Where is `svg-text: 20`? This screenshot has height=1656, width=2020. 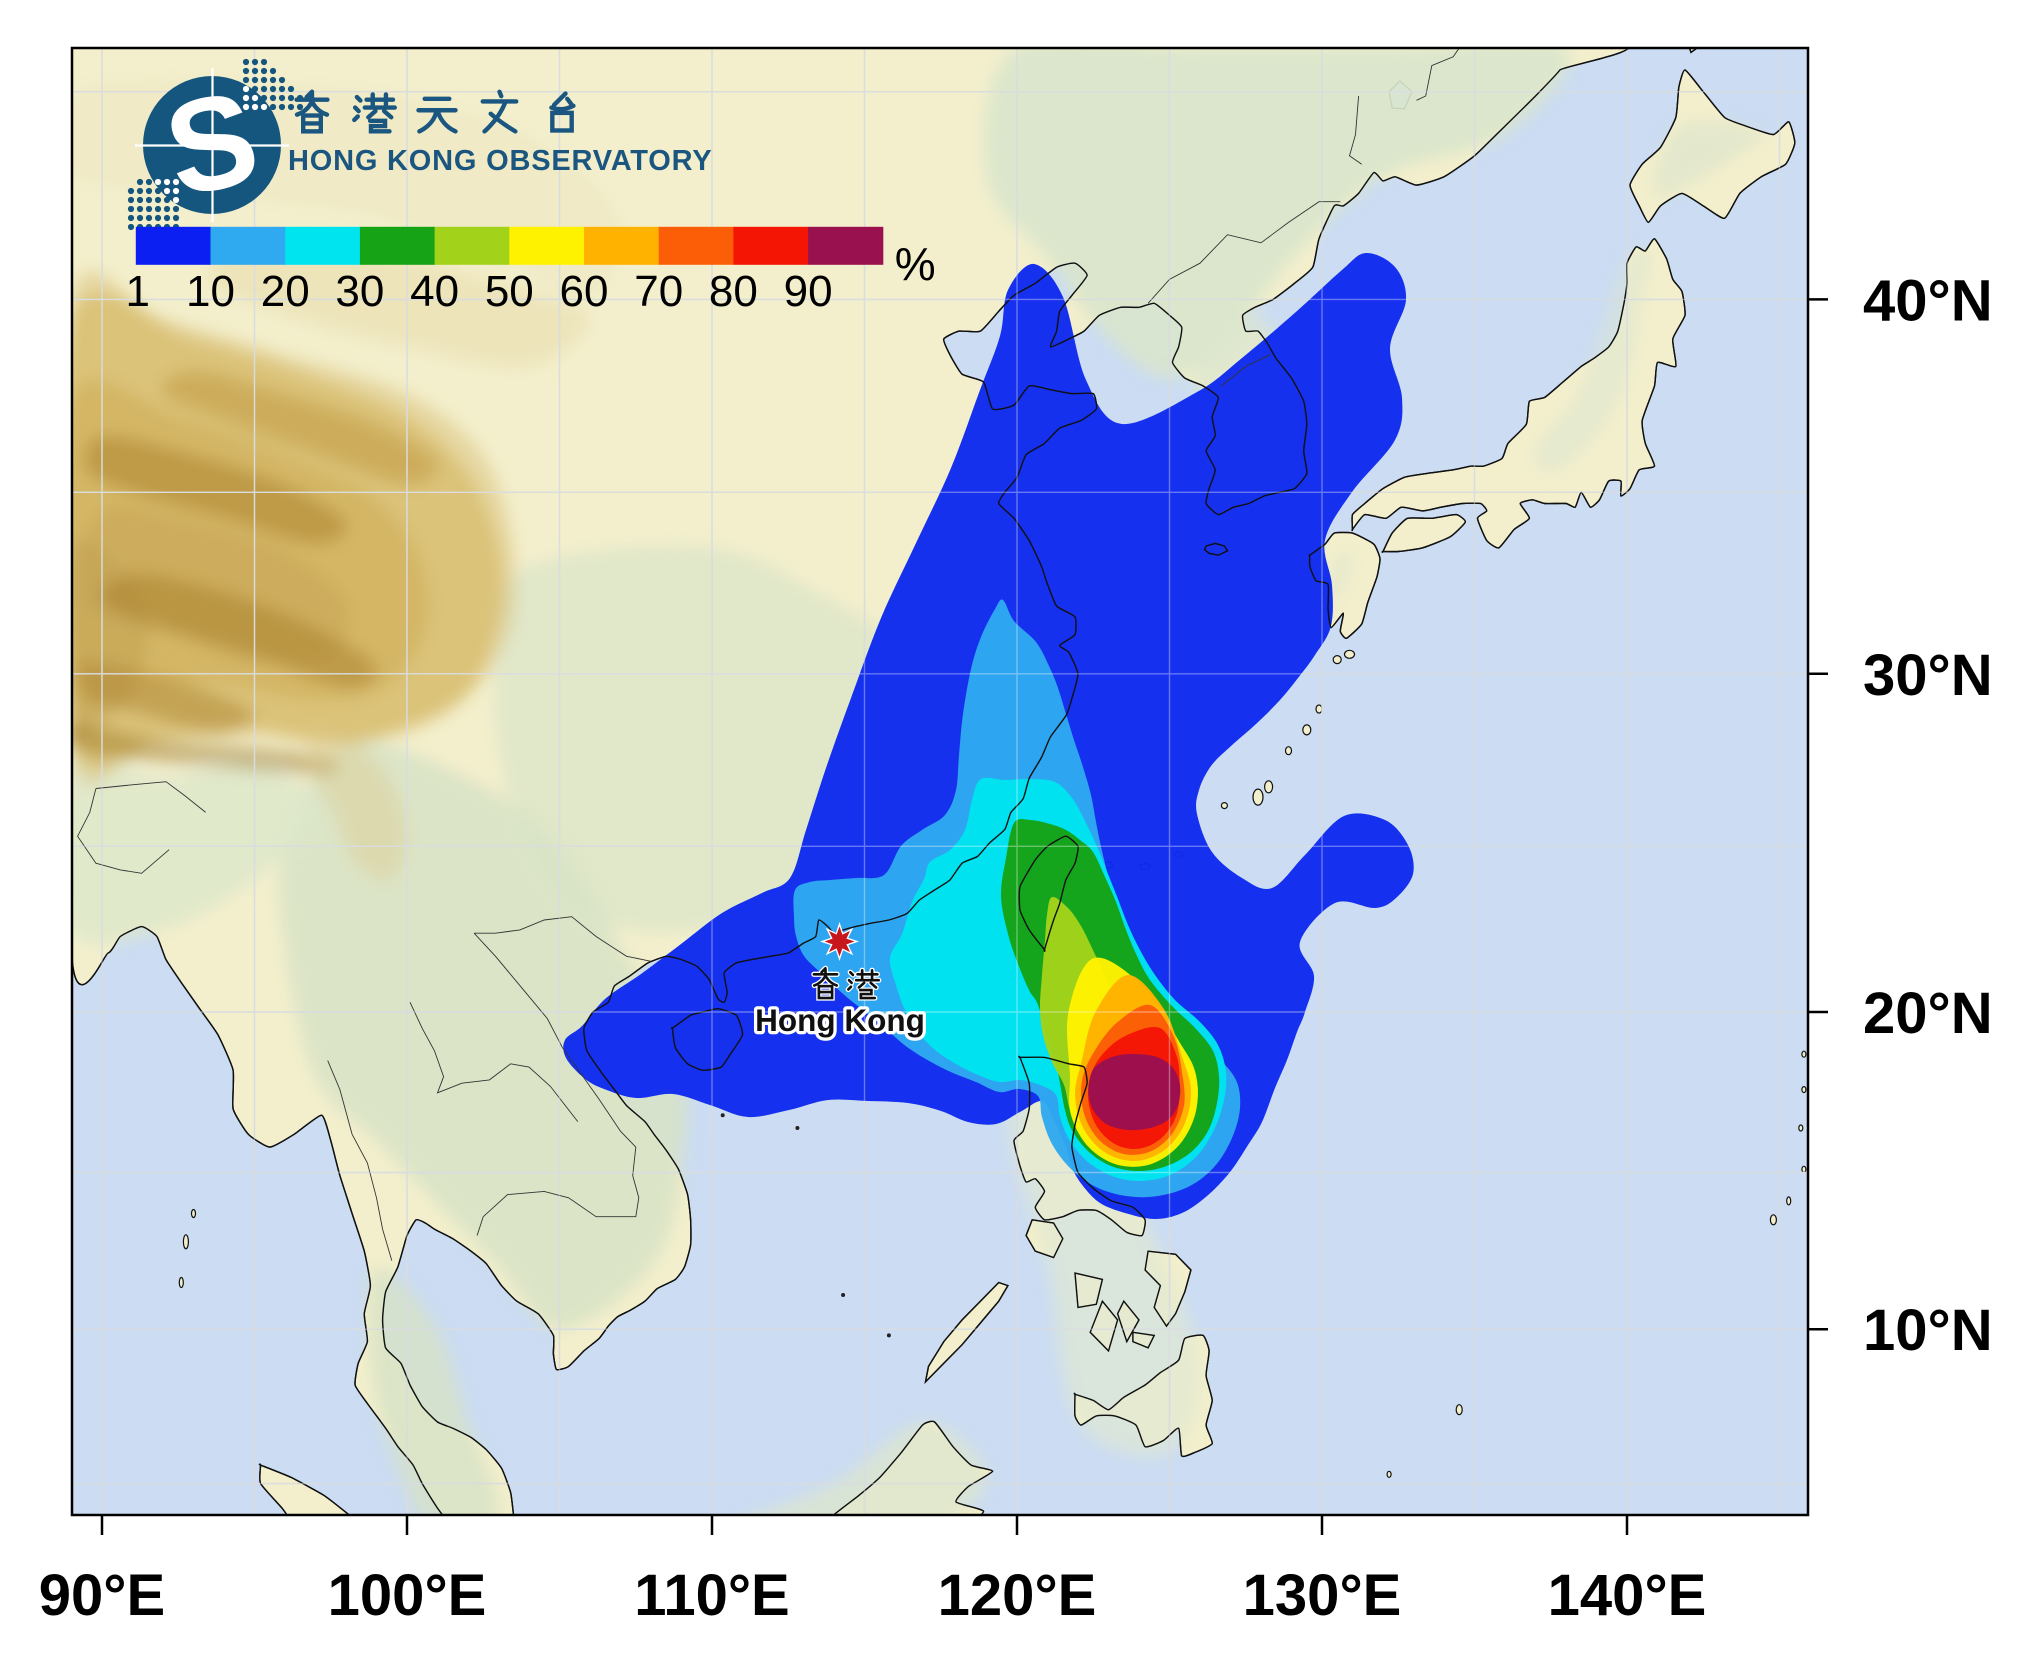
svg-text: 20 is located at coordinates (285, 291).